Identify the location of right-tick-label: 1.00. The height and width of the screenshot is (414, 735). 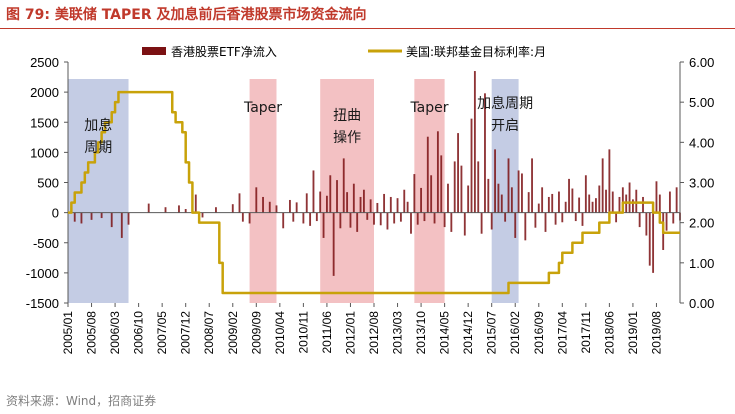
(701, 263).